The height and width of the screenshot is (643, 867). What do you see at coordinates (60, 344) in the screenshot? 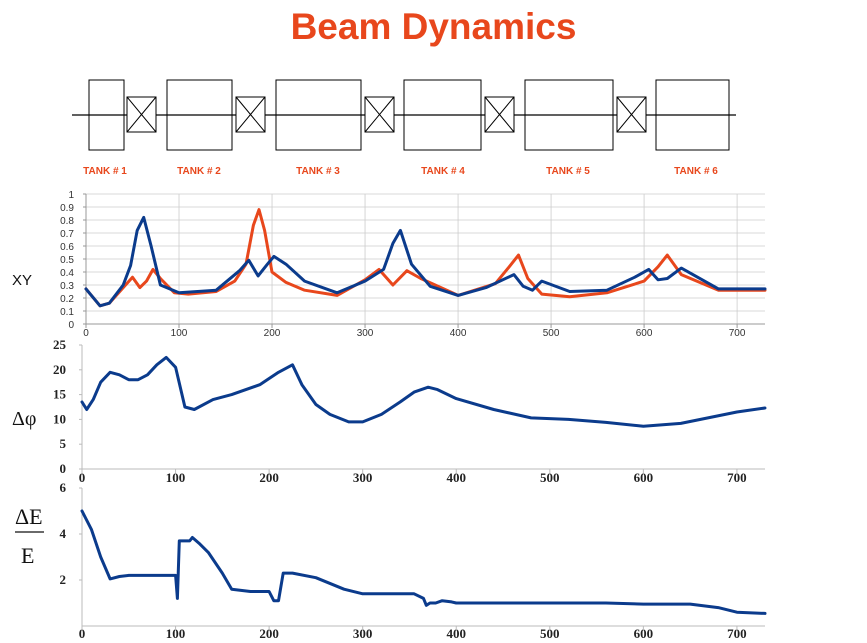
I see `y-tick-label: 25` at bounding box center [60, 344].